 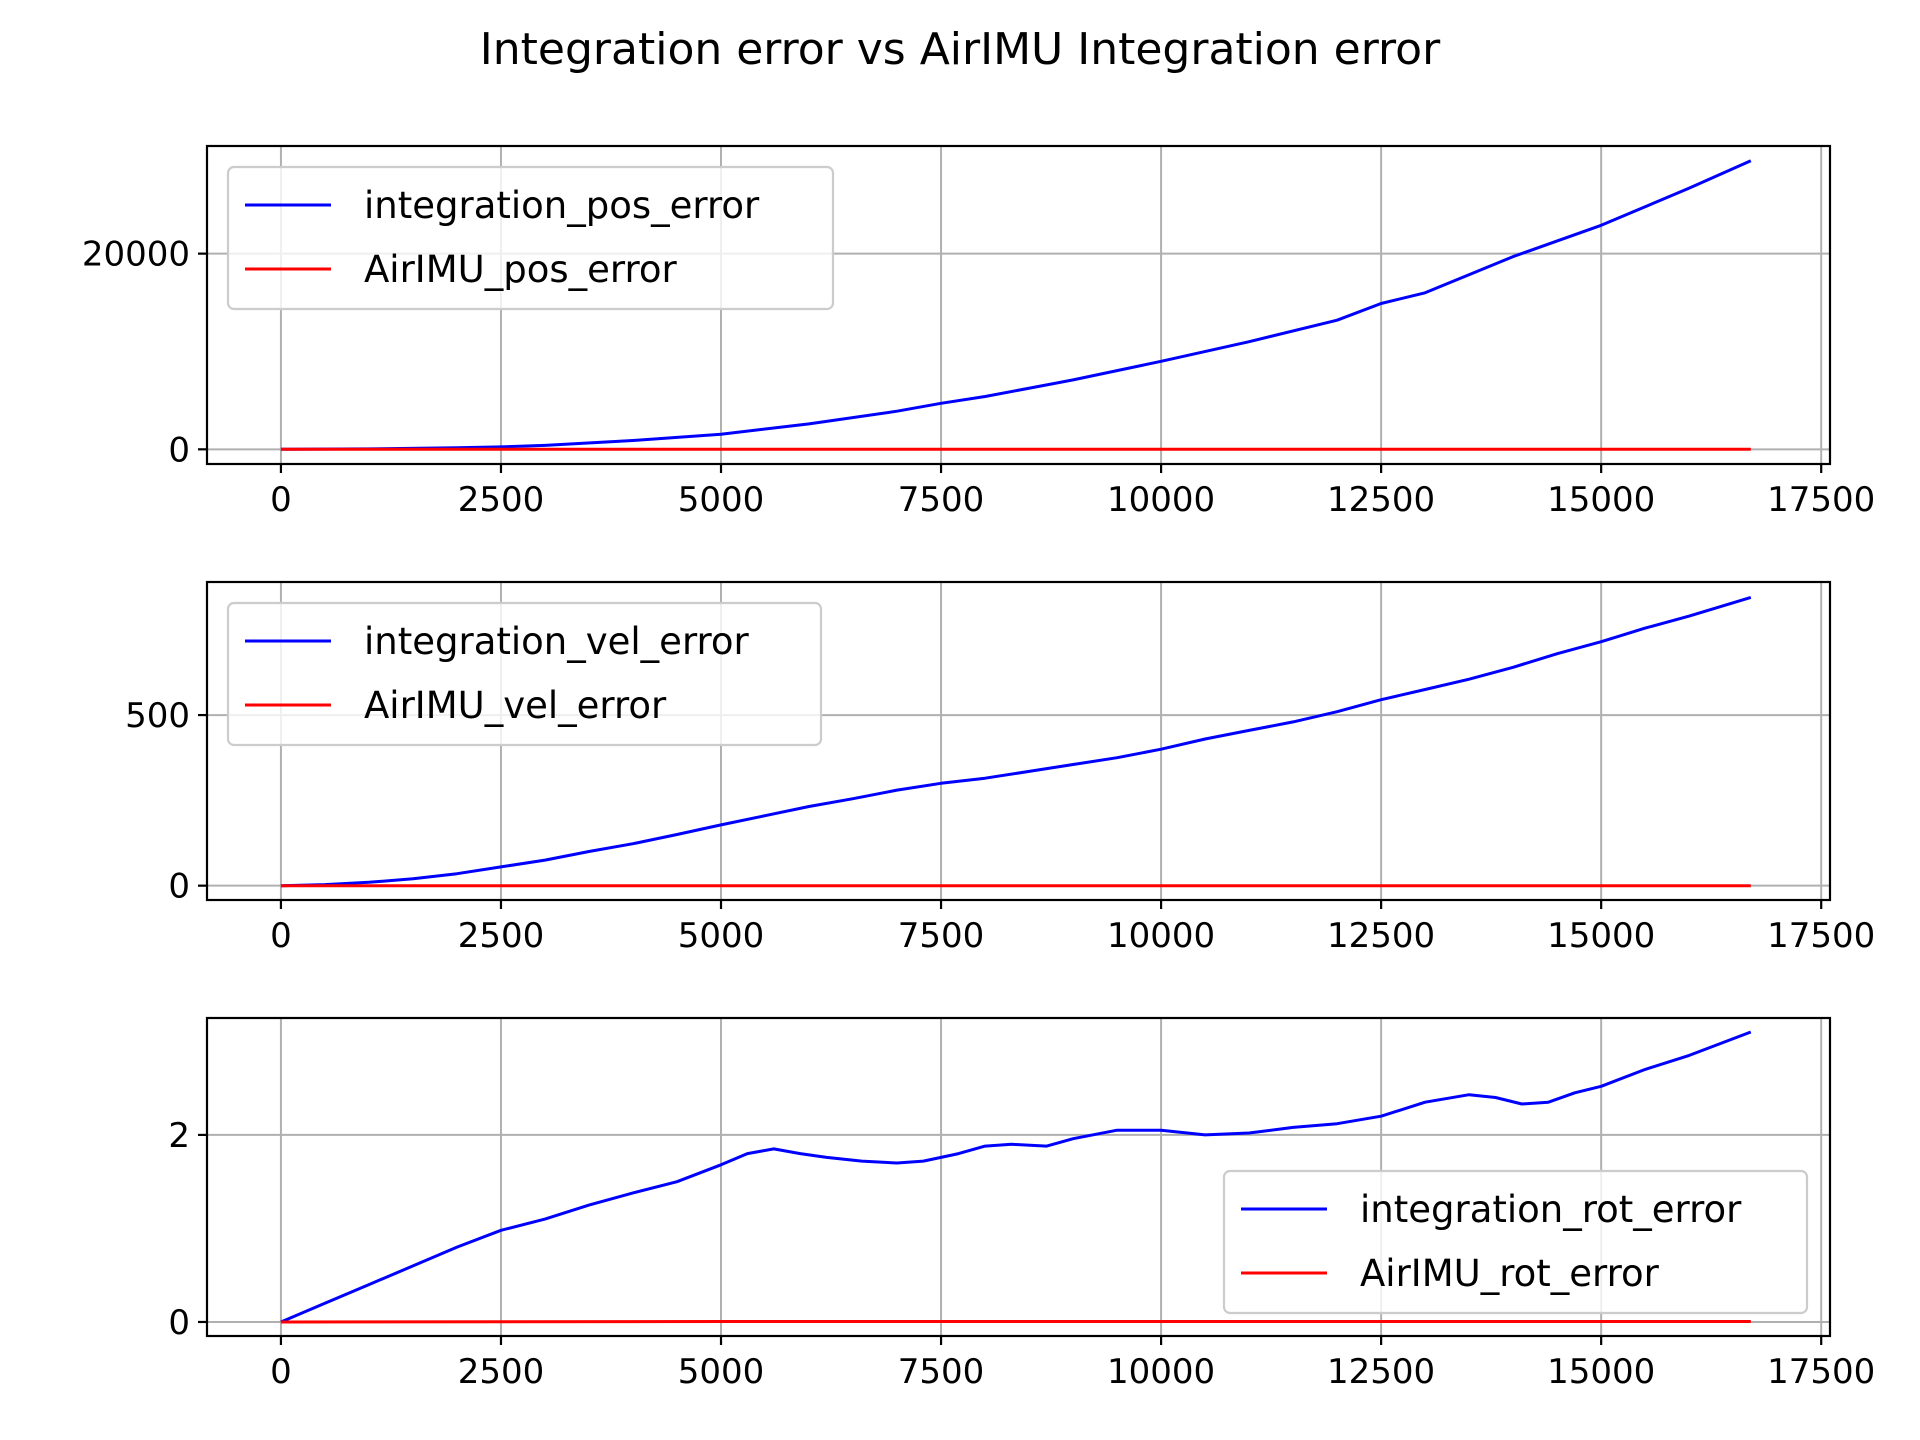 I want to click on legend-label: integration_pos_error, so click(x=562, y=205).